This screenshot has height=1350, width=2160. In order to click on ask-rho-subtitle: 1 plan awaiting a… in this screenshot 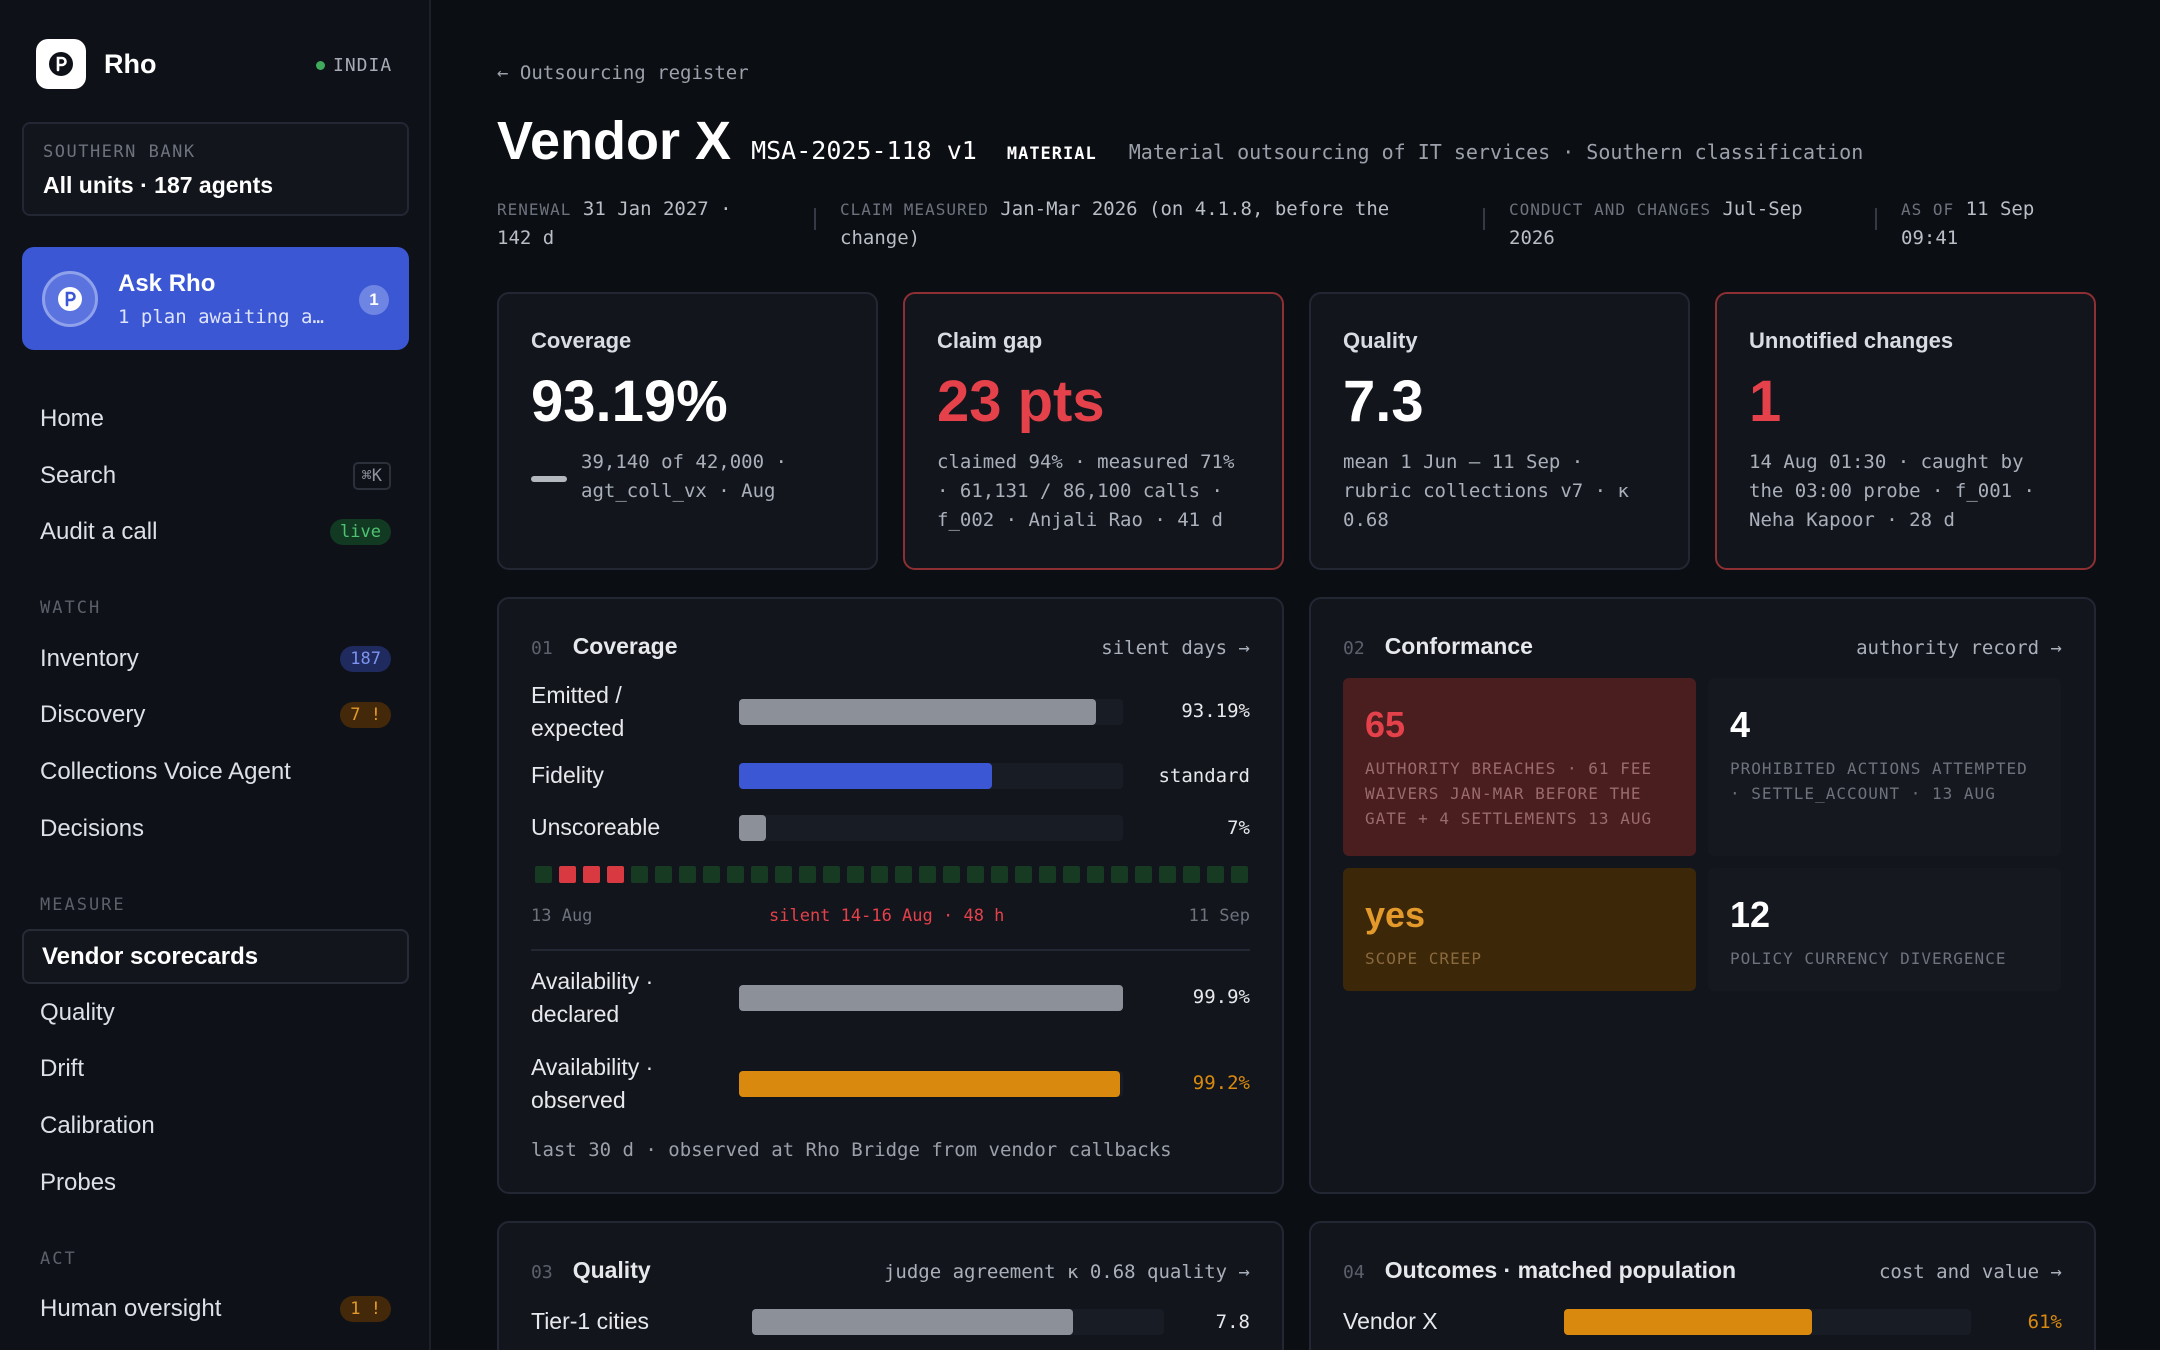, I will do `click(221, 316)`.